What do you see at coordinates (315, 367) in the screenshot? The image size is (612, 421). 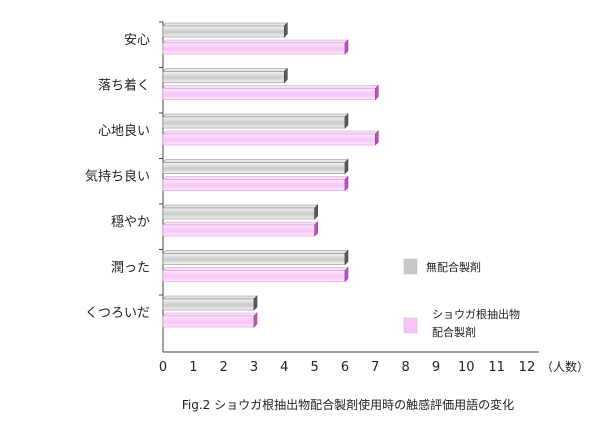 I see `x-tick-label: 5` at bounding box center [315, 367].